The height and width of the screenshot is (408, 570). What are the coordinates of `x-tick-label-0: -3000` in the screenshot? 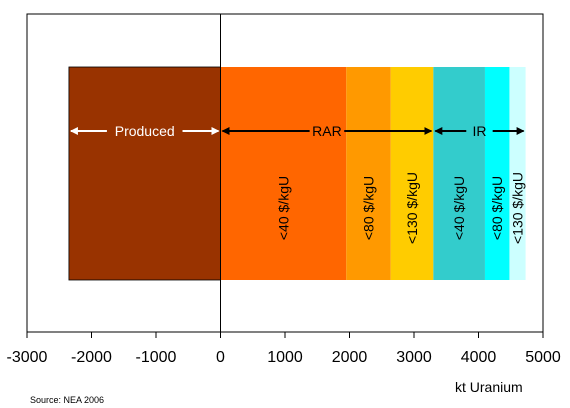 It's located at (27, 357).